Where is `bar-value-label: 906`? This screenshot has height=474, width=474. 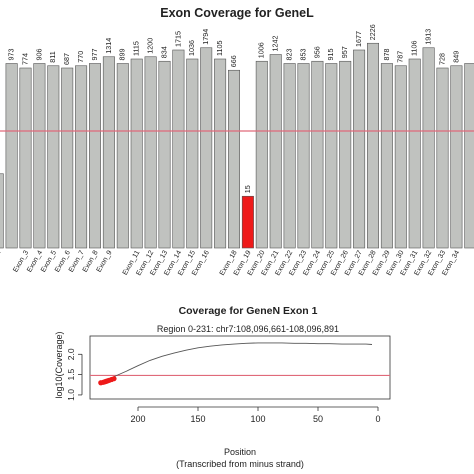
bar-value-label: 906 is located at coordinates (38, 55).